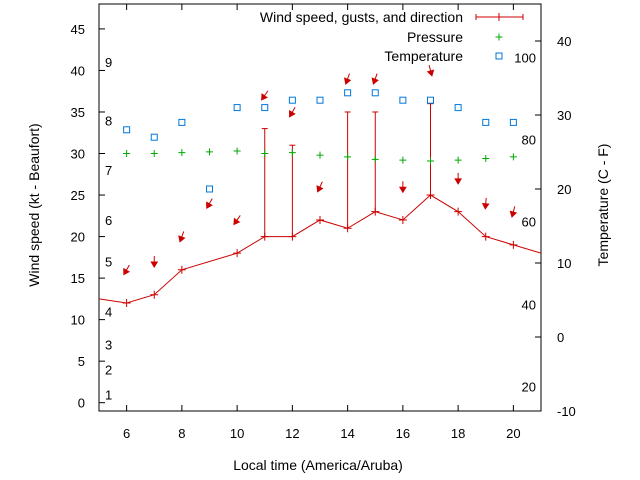 Image resolution: width=640 pixels, height=480 pixels. Describe the element at coordinates (78, 320) in the screenshot. I see `y-left-tick-label: 10` at that location.